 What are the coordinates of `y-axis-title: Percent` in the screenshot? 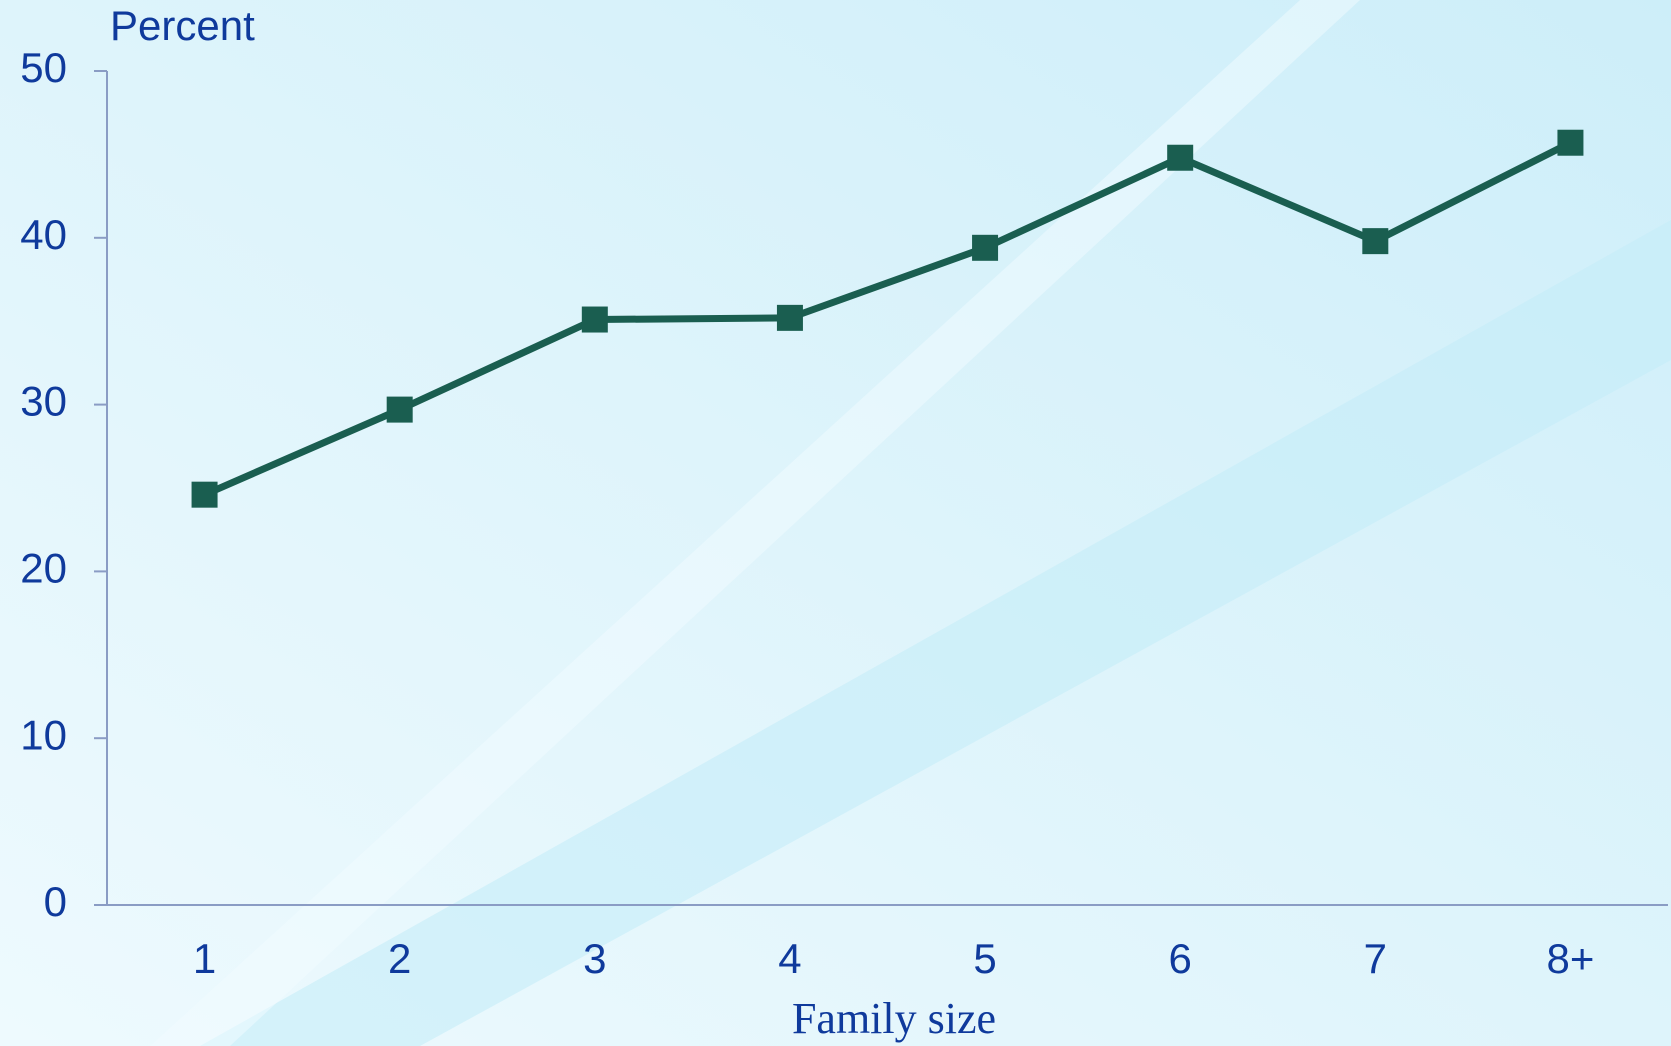 It's located at (182, 25).